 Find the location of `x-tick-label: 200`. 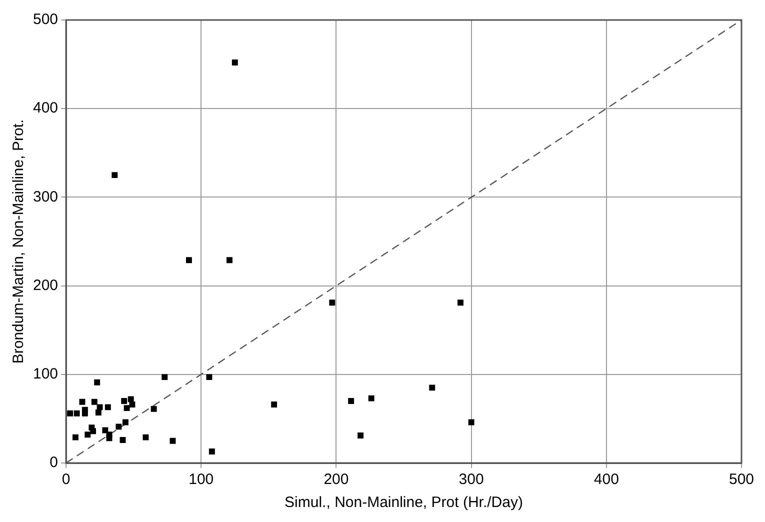

x-tick-label: 200 is located at coordinates (336, 479).